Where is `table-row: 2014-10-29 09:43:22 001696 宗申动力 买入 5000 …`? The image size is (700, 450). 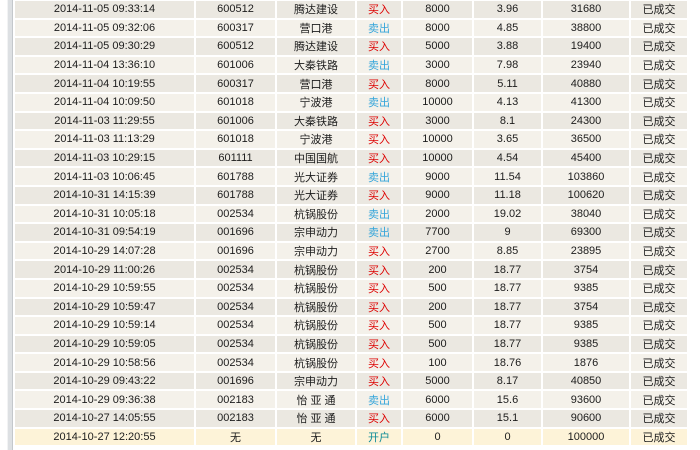
table-row: 2014-10-29 09:43:22 001696 宗申动力 买入 5000 … is located at coordinates (351, 381).